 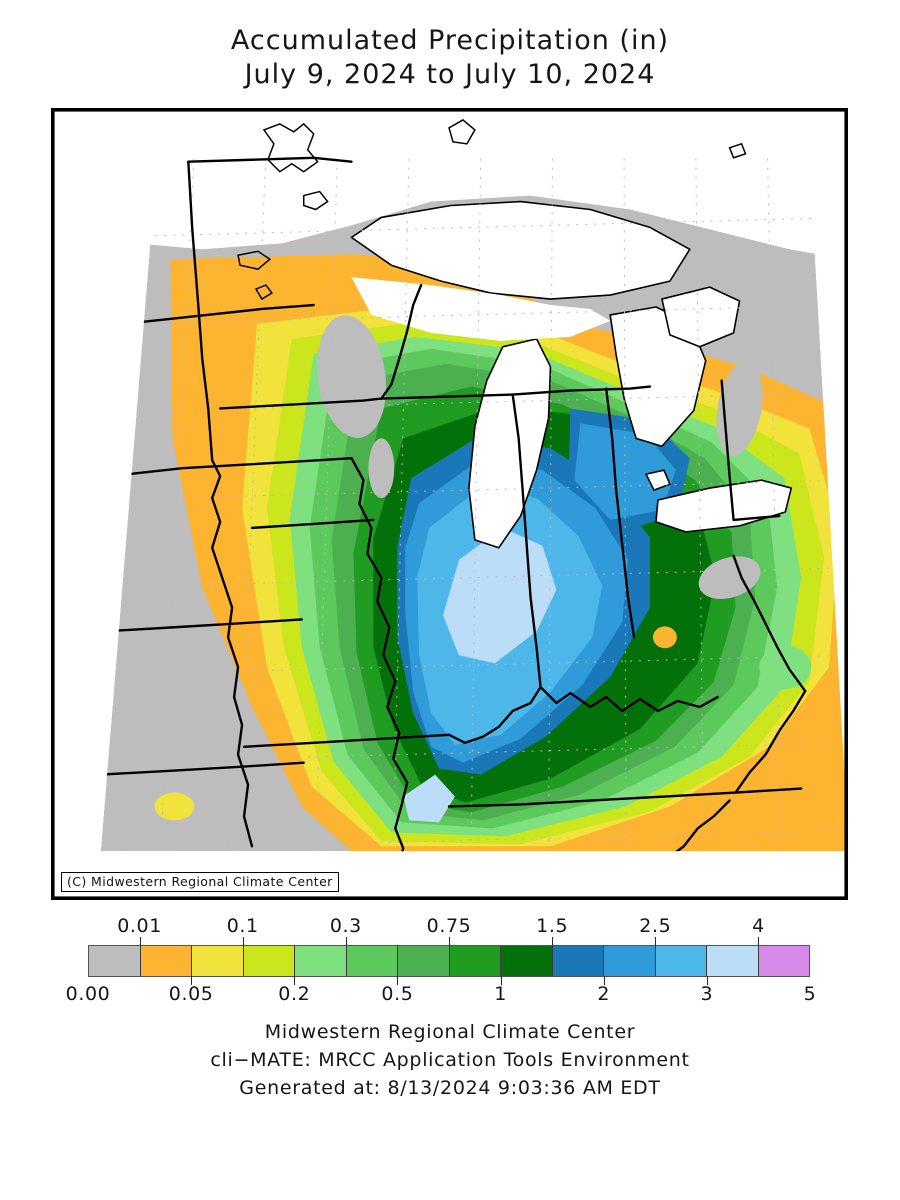 What do you see at coordinates (552, 926) in the screenshot?
I see `colorbar-tick-label-1.5: 1.5` at bounding box center [552, 926].